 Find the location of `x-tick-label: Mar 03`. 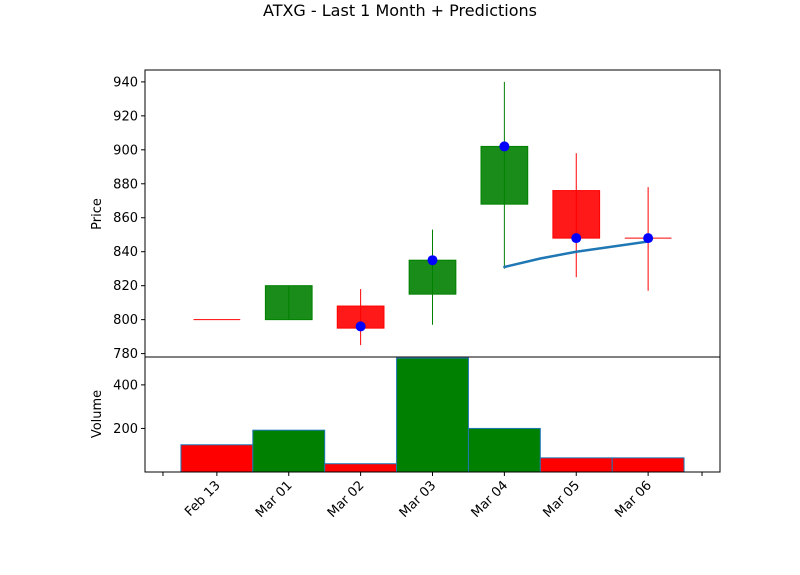

x-tick-label: Mar 03 is located at coordinates (418, 499).